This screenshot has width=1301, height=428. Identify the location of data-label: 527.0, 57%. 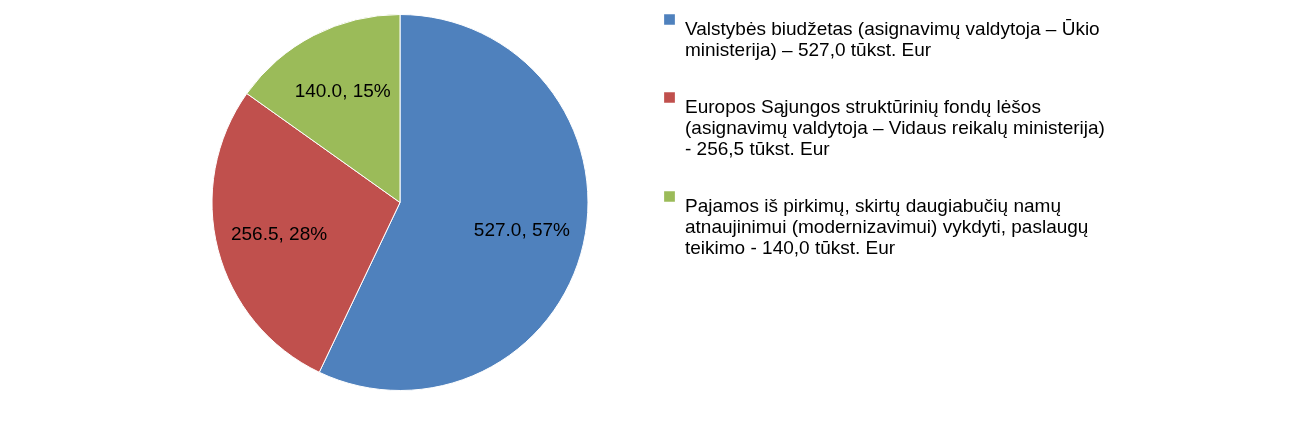
(522, 230).